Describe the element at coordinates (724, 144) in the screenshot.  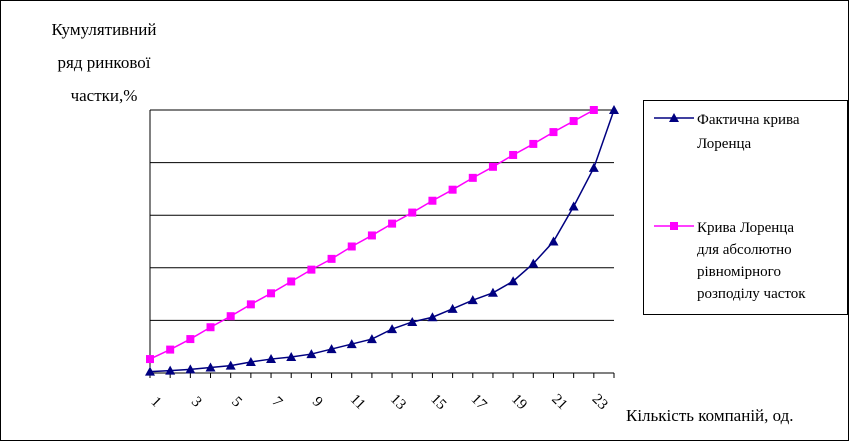
I see `legend-label-actual-line-2: Лоренца` at that location.